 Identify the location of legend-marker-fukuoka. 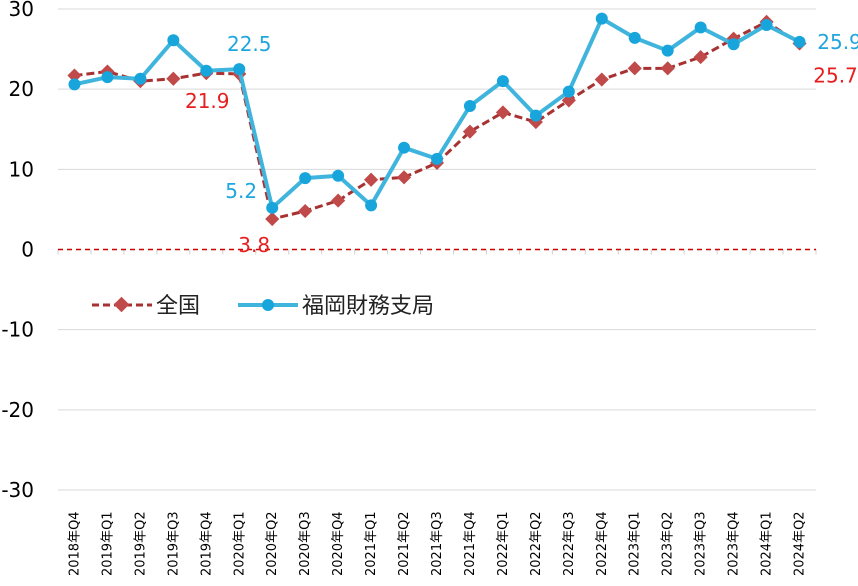
(268, 305).